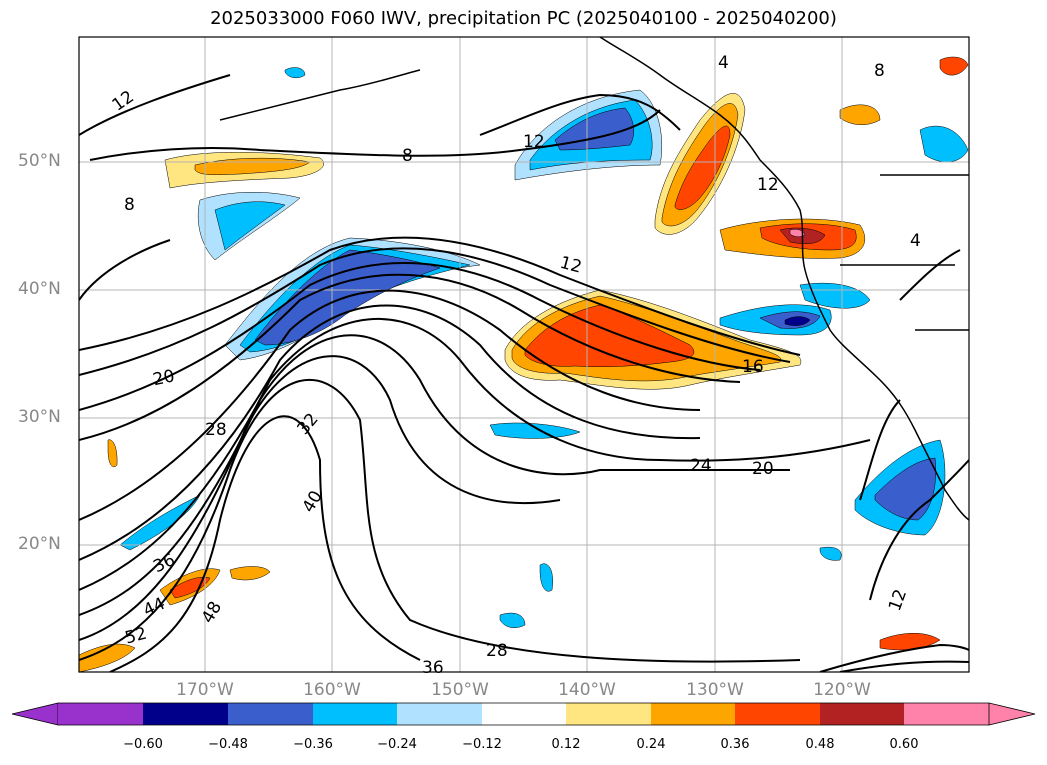 This screenshot has height=765, width=1047. Describe the element at coordinates (587, 690) in the screenshot. I see `lon-label-140w: 140°W` at that location.